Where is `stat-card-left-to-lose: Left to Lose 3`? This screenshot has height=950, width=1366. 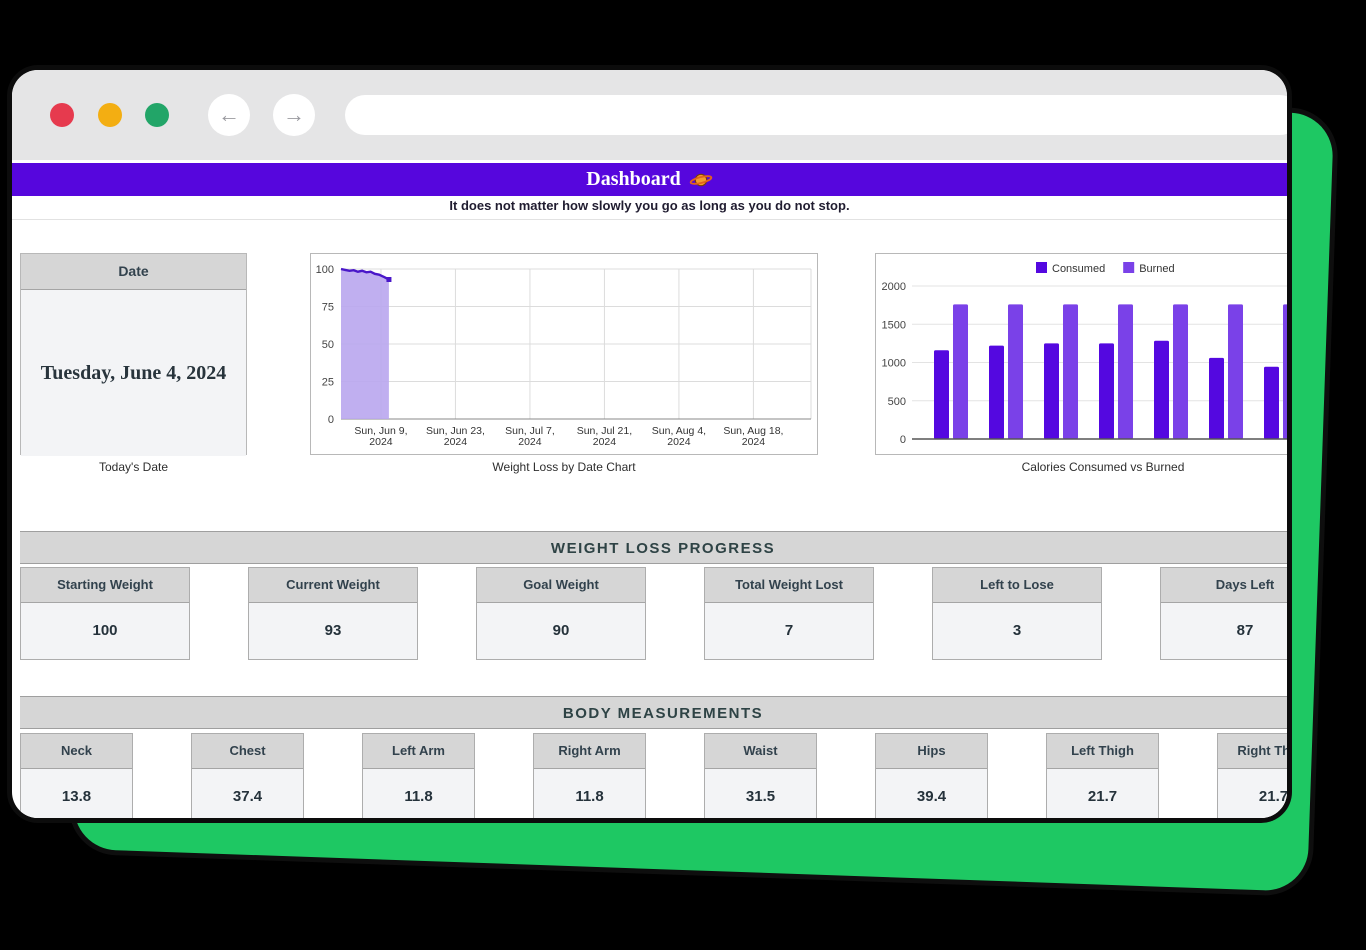 stat-card-left-to-lose: Left to Lose 3 is located at coordinates (1017, 613).